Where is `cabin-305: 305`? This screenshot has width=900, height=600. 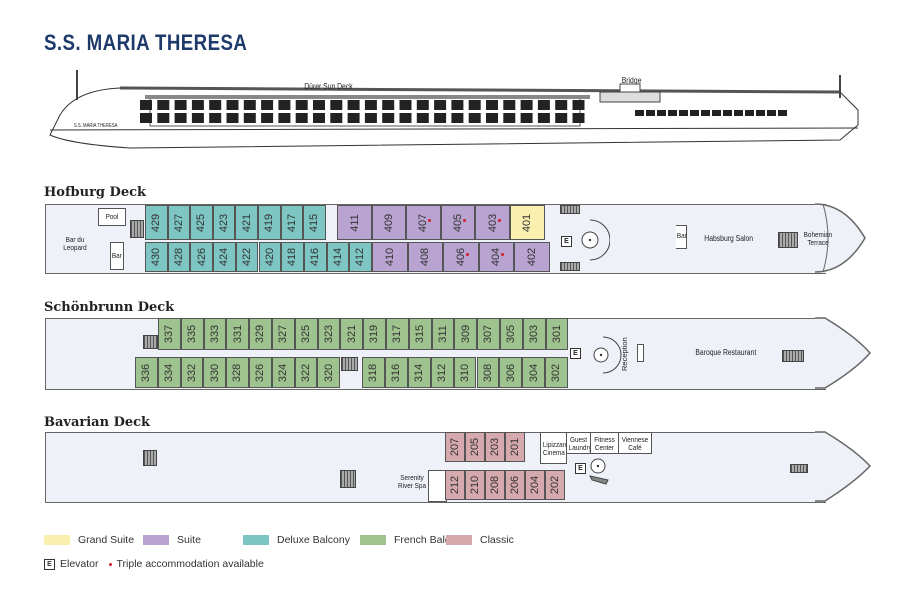 cabin-305: 305 is located at coordinates (511, 334).